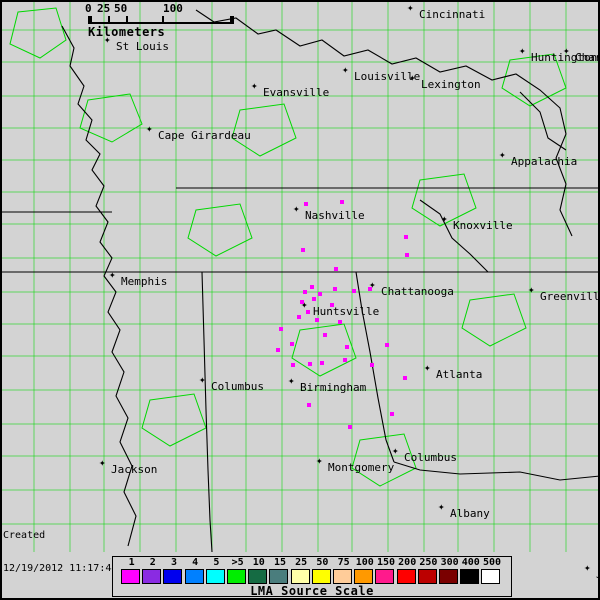 The width and height of the screenshot is (600, 600). Describe the element at coordinates (312, 563) in the screenshot. I see `legend-tick-labels: 1 2 3 4 5 >5 10 15 25 50 75 100 150 200 250 300 400 500` at that location.